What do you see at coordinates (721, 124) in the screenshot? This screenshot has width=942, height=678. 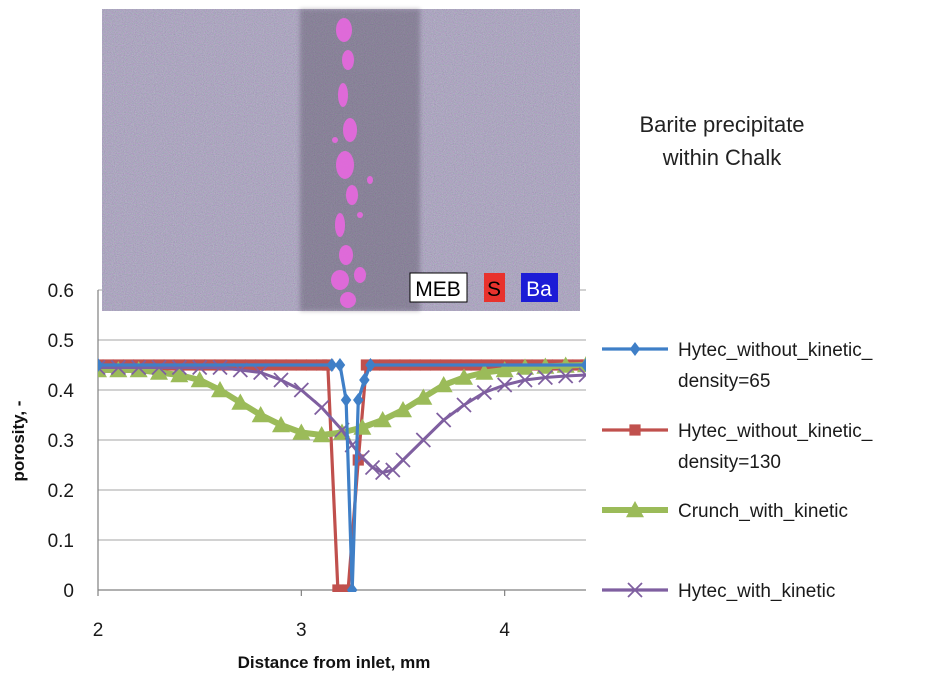 I see `annotation-line-1: Barite precipitate` at bounding box center [721, 124].